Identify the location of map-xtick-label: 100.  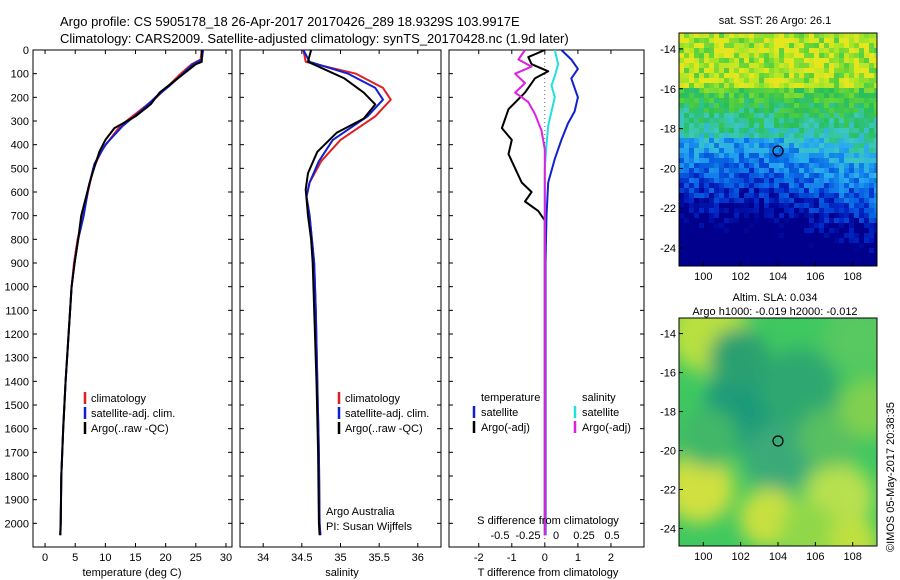
(703, 277).